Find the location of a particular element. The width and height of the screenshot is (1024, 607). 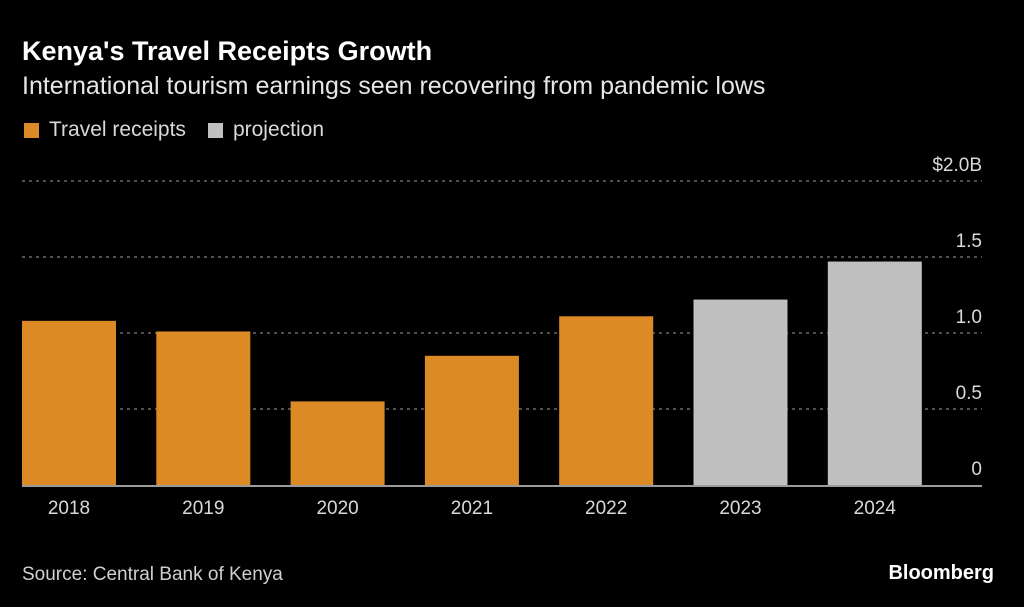

x-tick-label: 2024 is located at coordinates (875, 508).